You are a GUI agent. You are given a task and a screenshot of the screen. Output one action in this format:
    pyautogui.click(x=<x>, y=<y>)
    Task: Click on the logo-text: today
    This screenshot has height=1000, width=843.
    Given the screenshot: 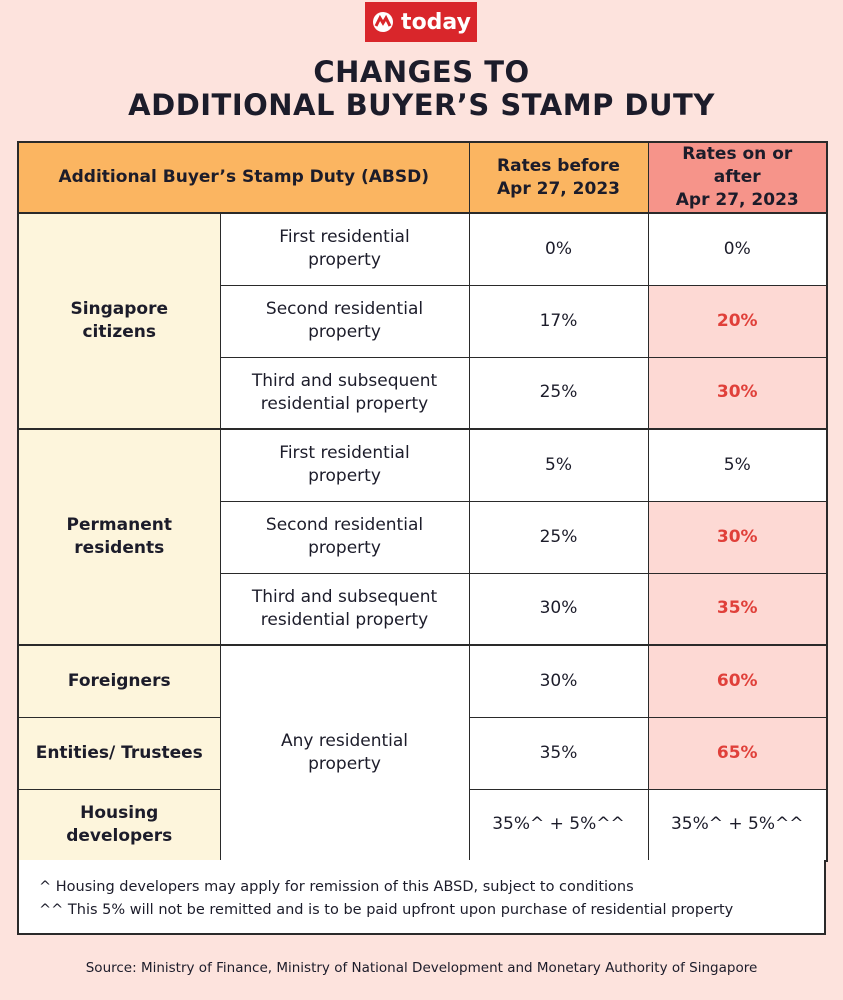 What is the action you would take?
    pyautogui.click(x=436, y=22)
    